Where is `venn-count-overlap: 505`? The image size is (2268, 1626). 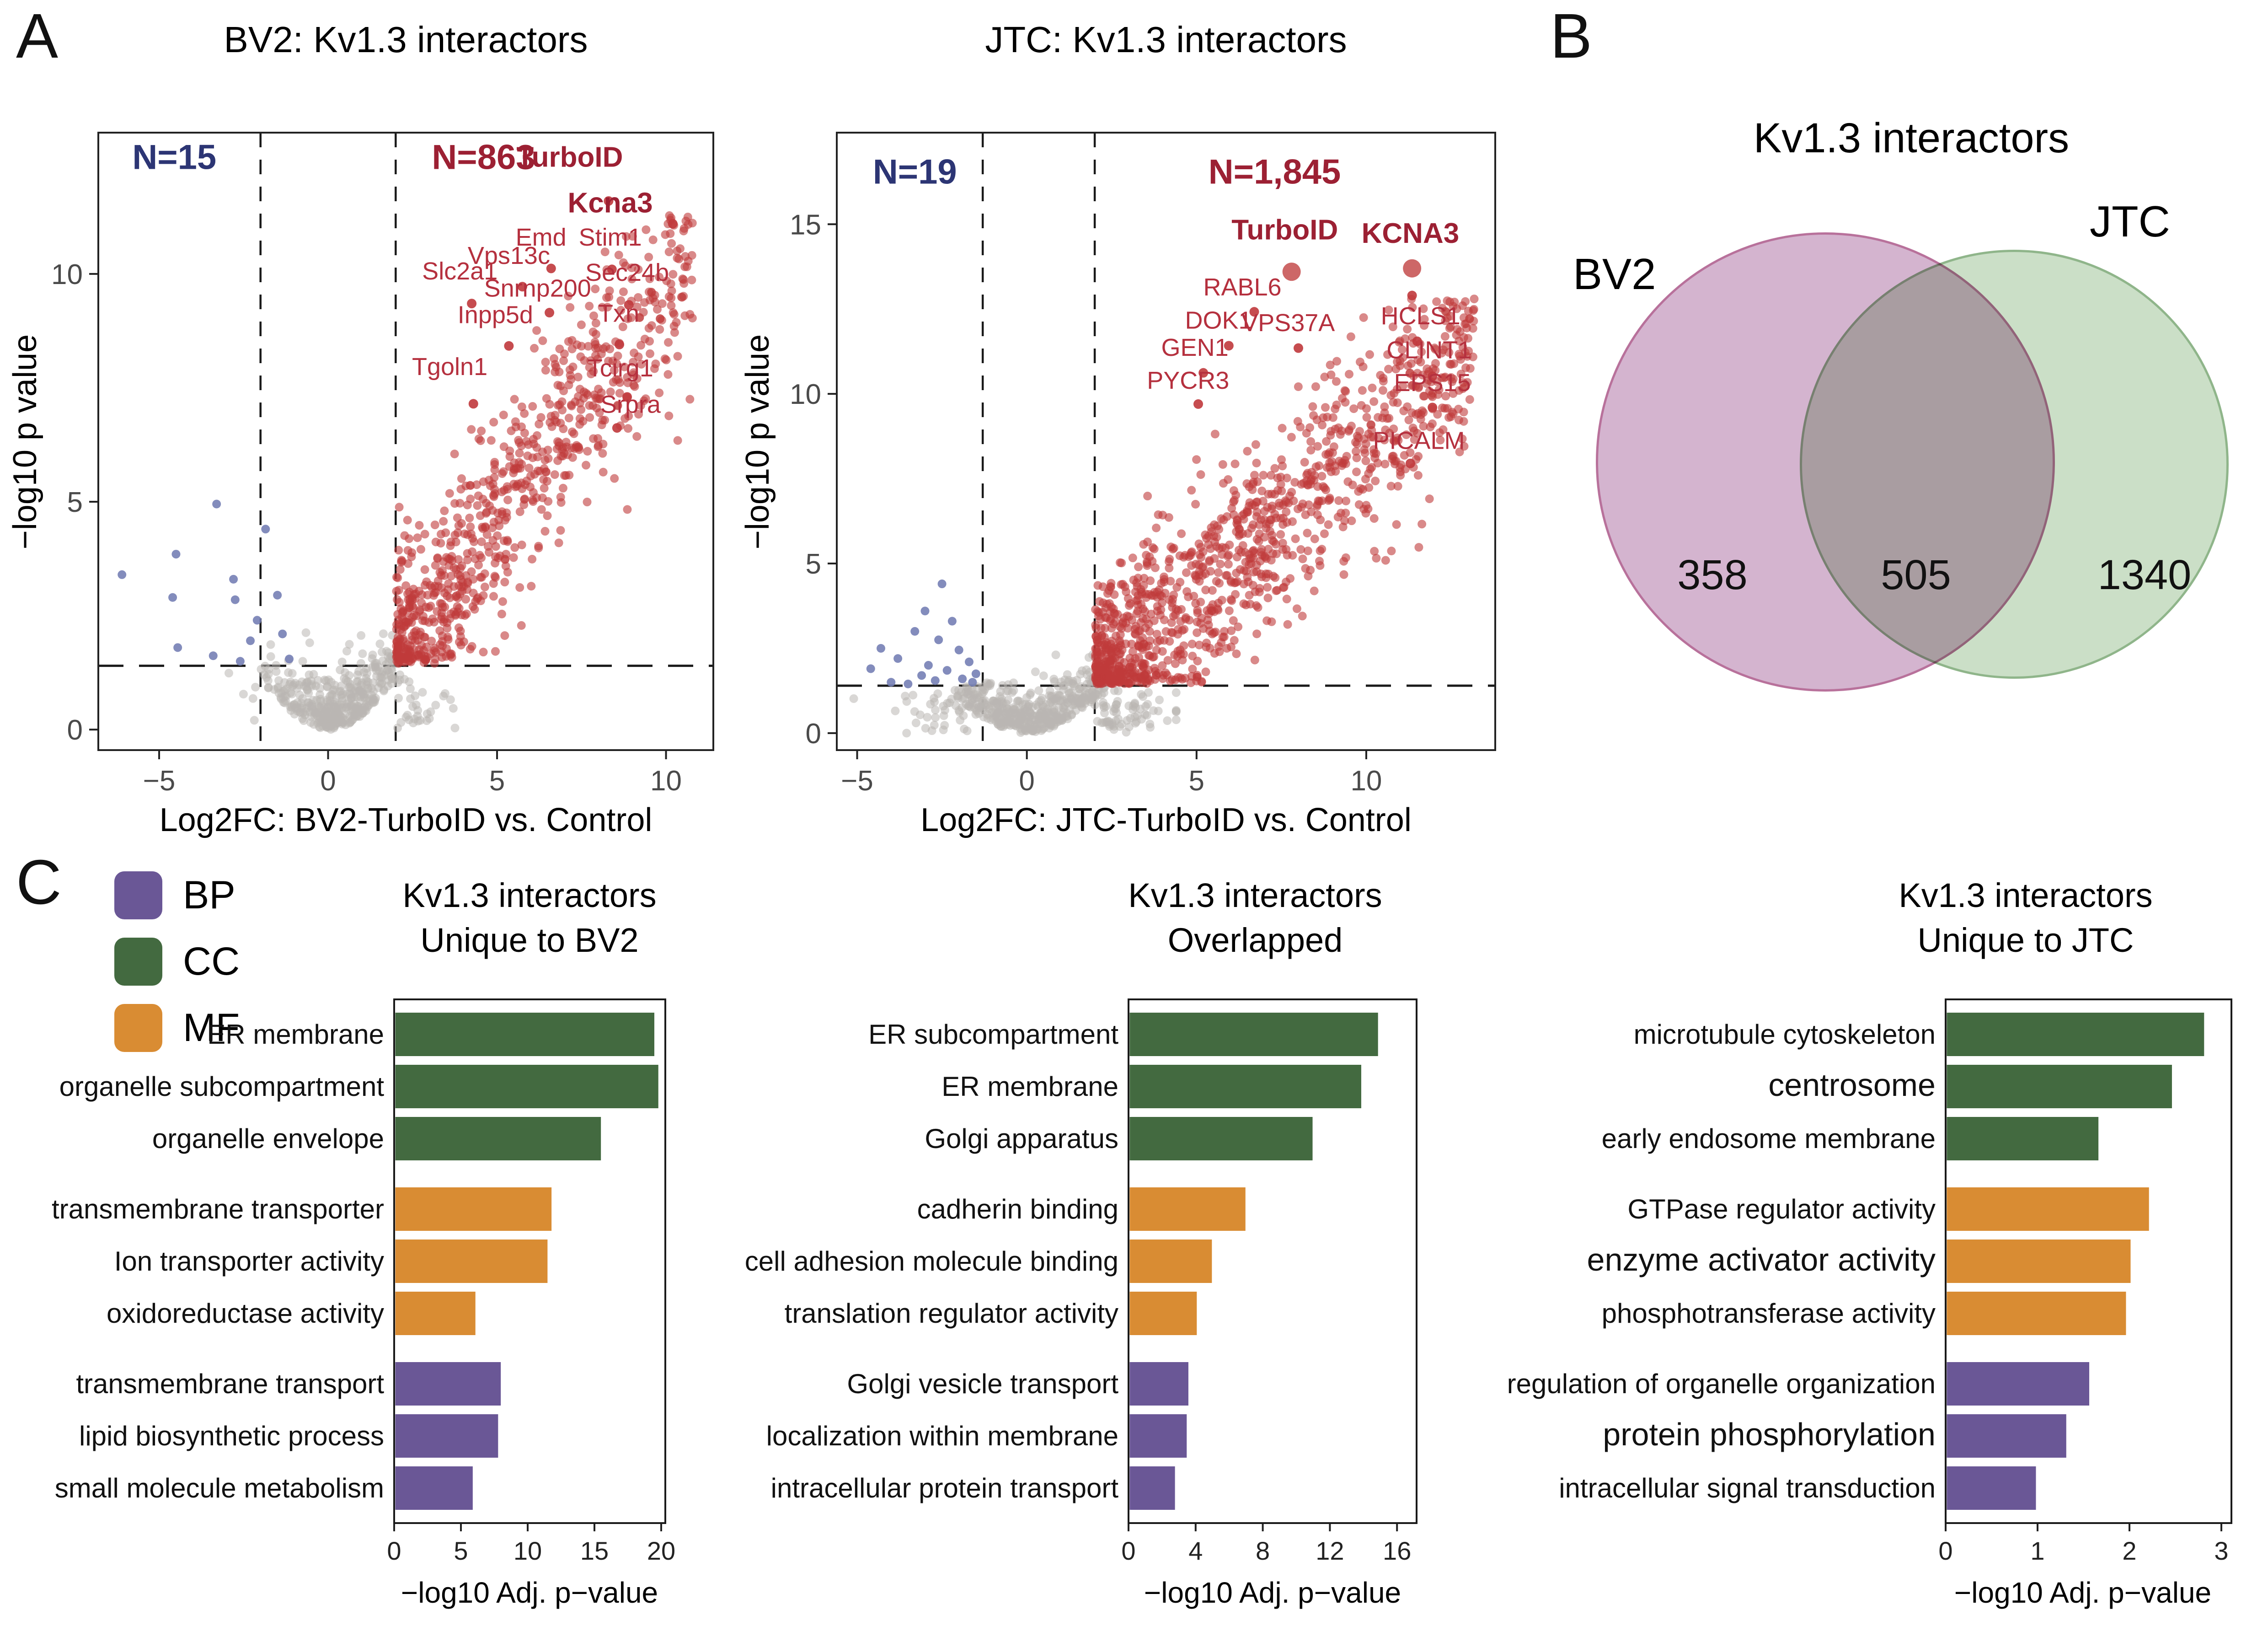 venn-count-overlap: 505 is located at coordinates (1916, 575).